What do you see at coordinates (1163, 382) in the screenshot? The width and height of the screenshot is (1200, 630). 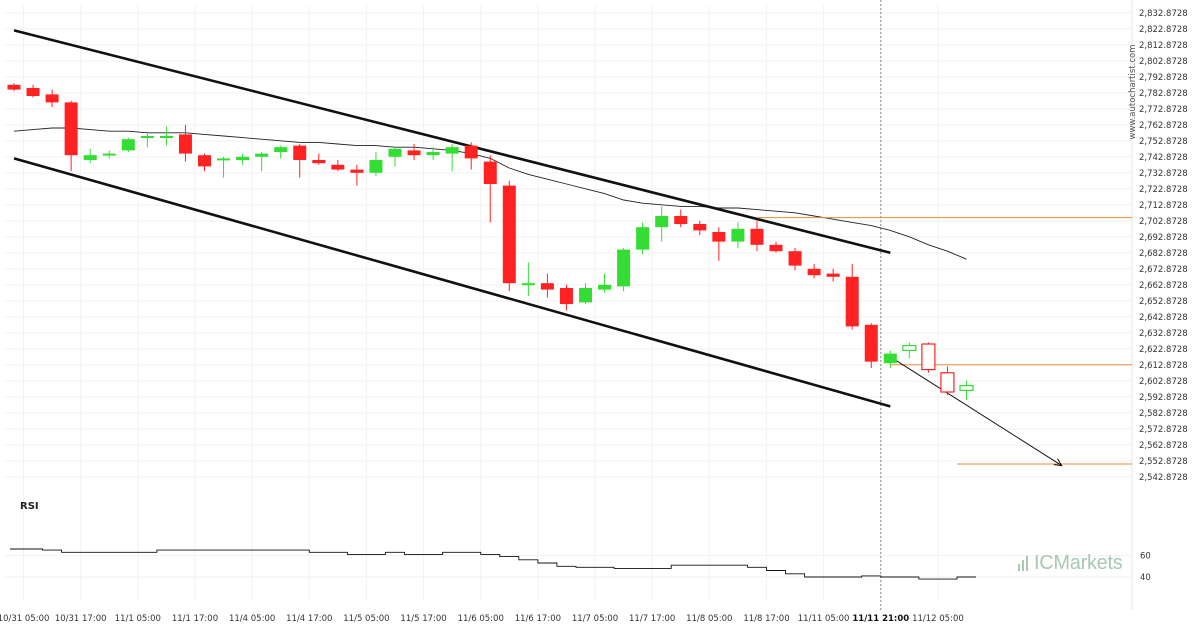 I see `y-tick-label: 2,602.8728` at bounding box center [1163, 382].